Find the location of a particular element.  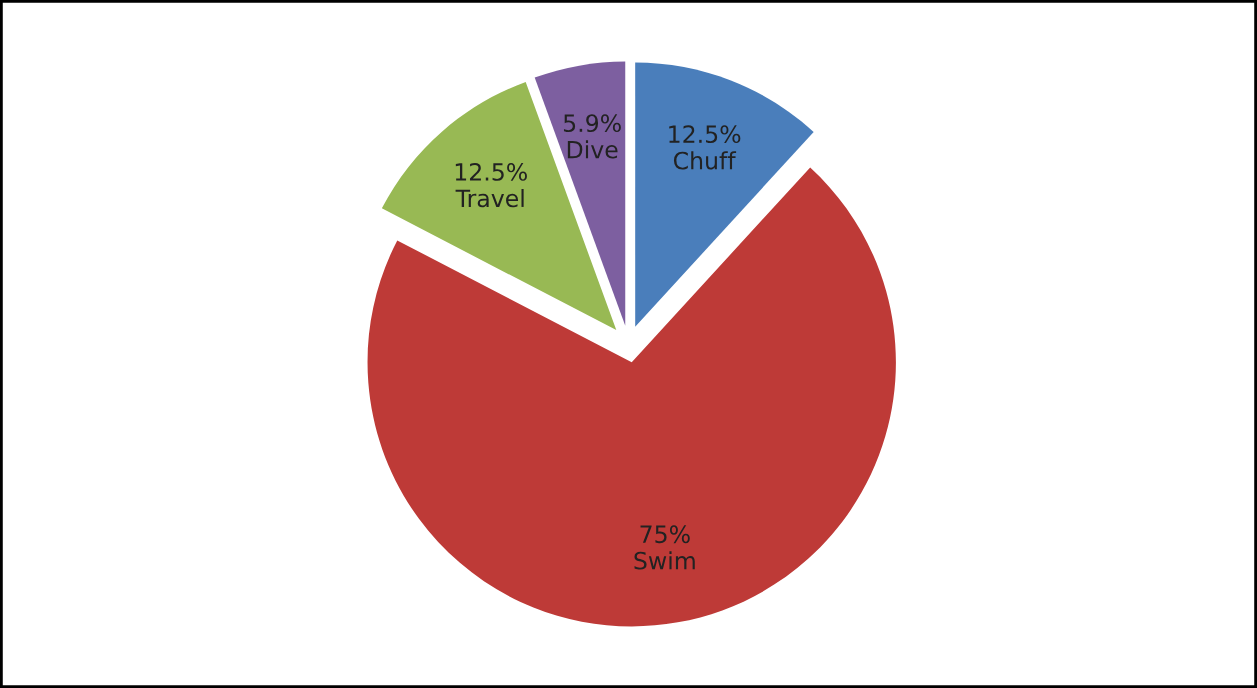

data-label: 5.9% is located at coordinates (592, 123).